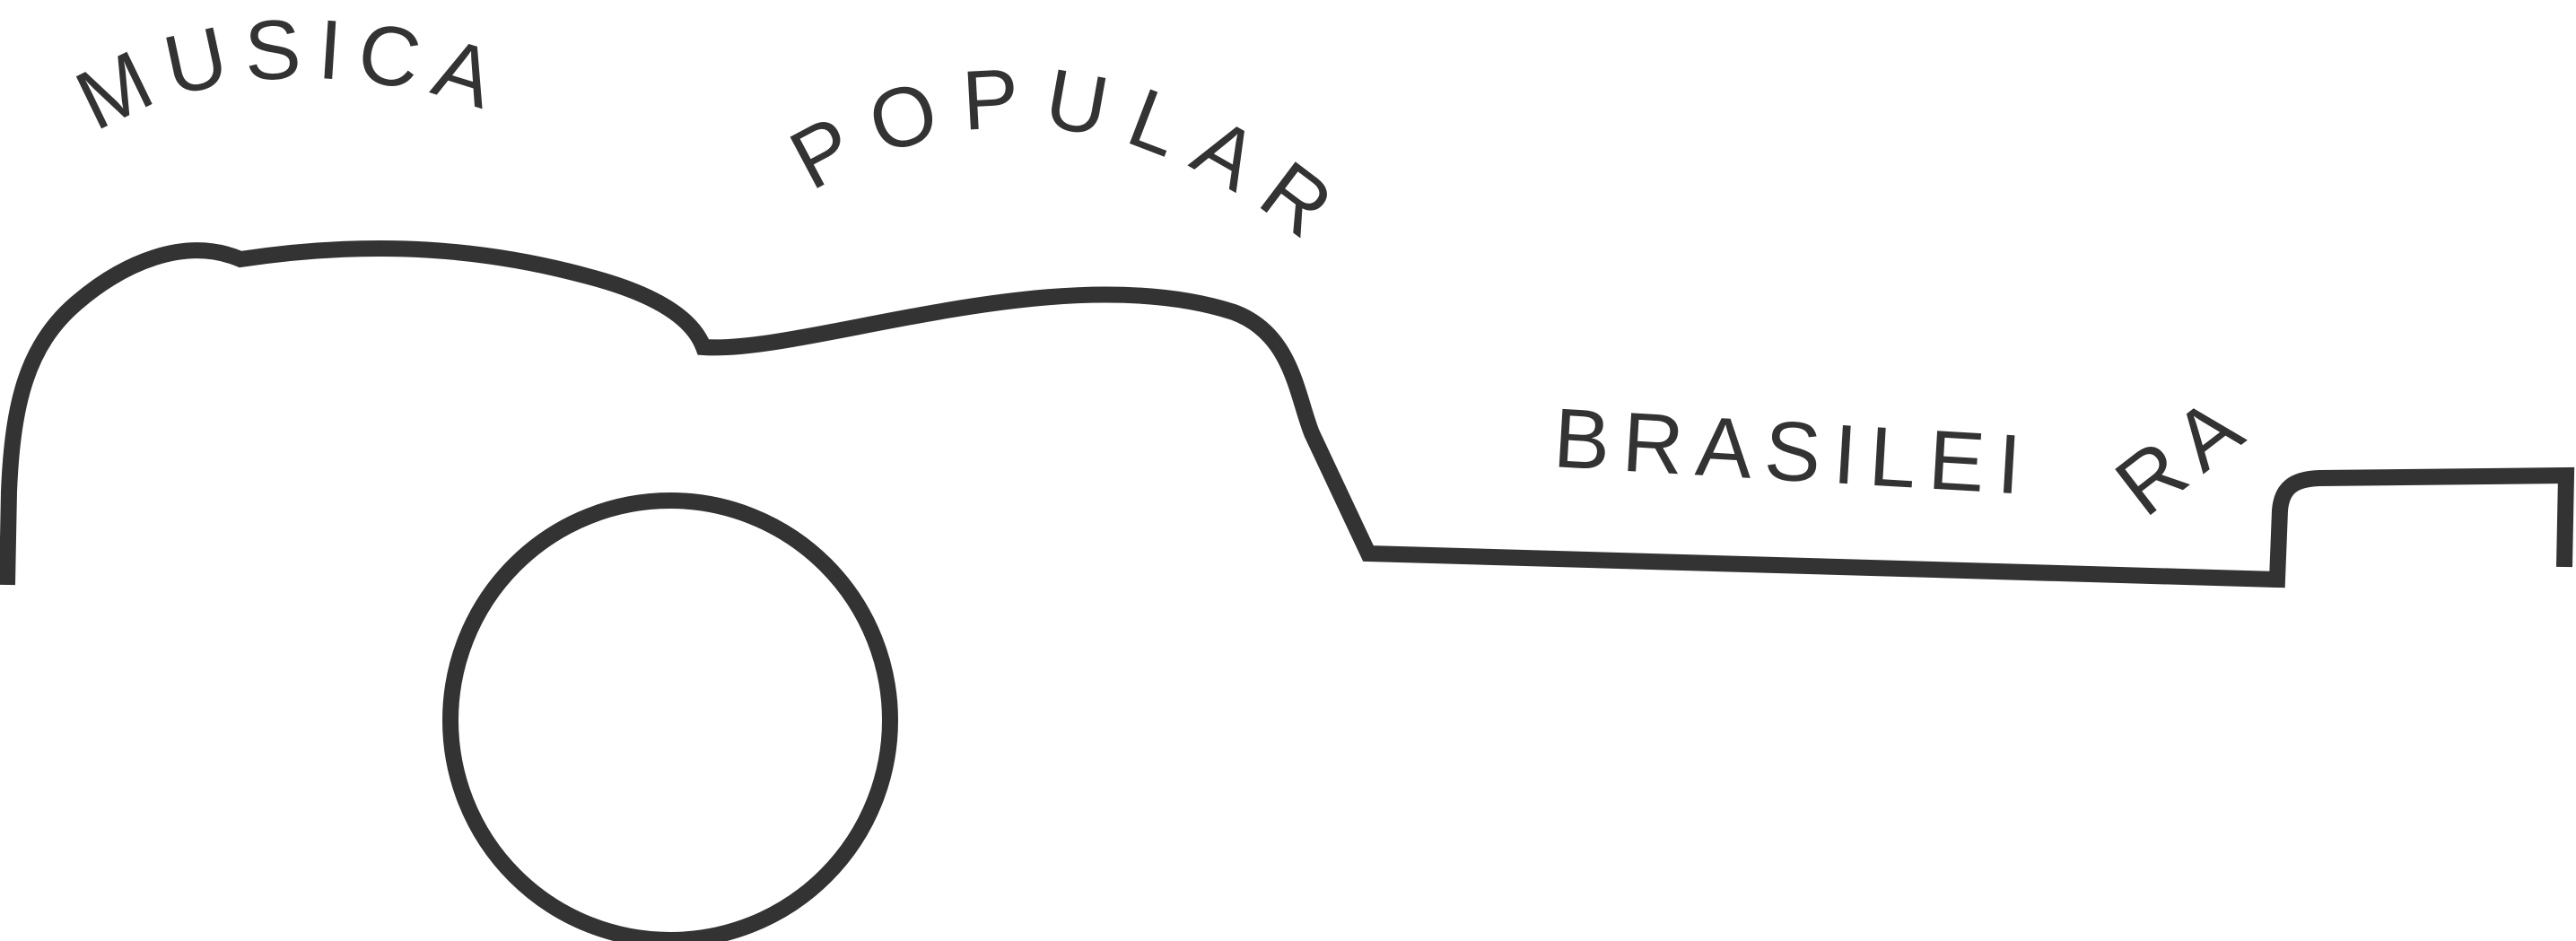  I want to click on logo-text-musica: MUSICA, so click(290, 74).